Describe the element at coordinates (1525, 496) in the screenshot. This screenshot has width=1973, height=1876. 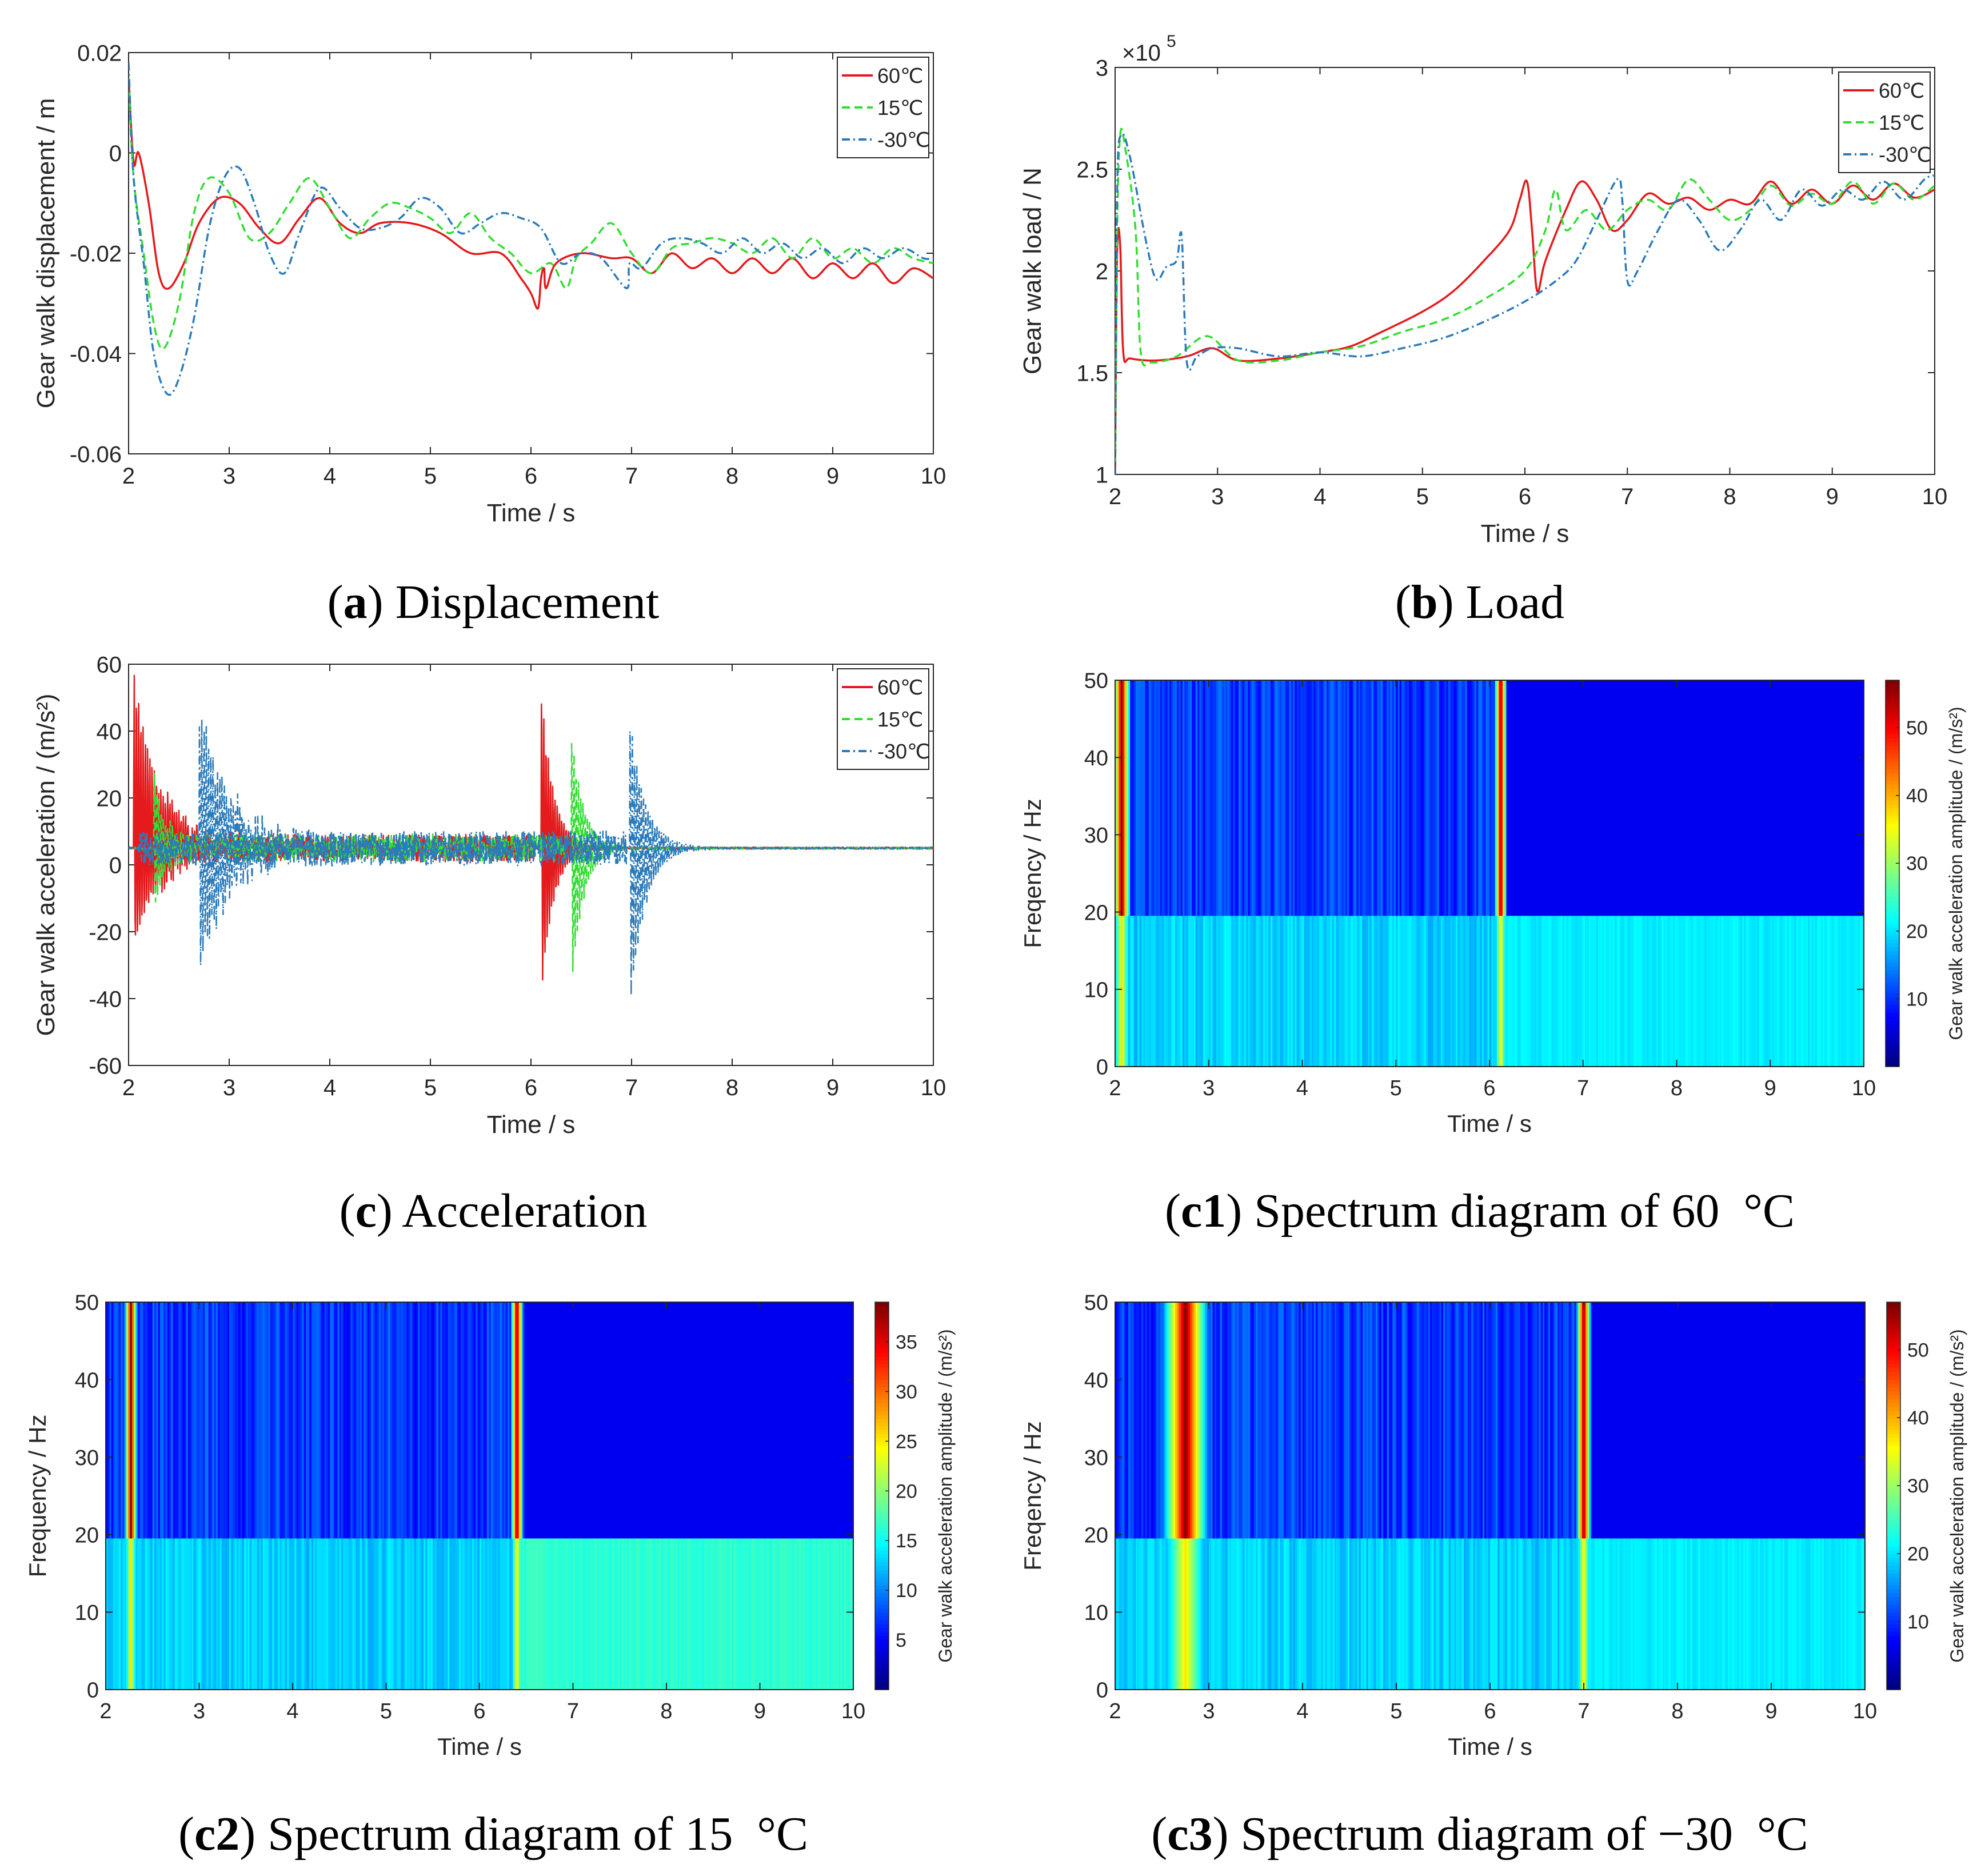
I see `b-xtick-label: 6` at that location.